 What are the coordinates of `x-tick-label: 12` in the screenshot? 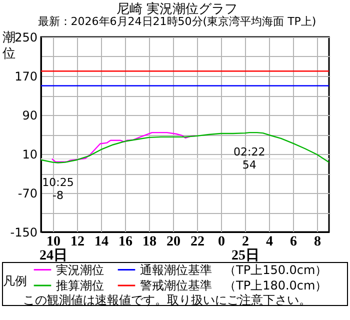 It's located at (77, 242).